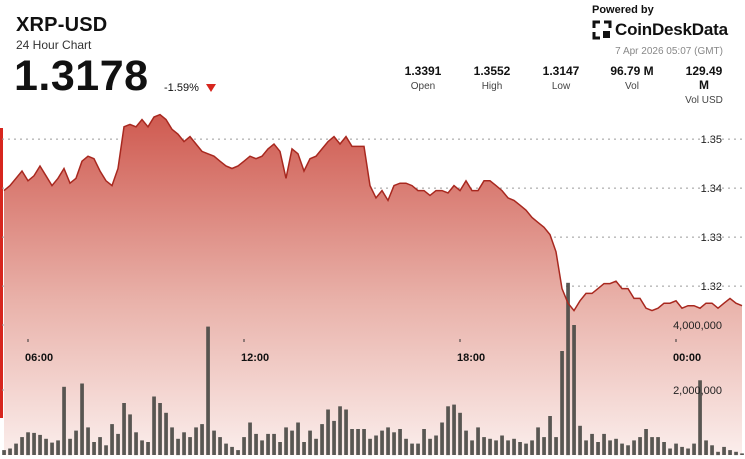 This screenshot has height=459, width=745. What do you see at coordinates (39, 358) in the screenshot?
I see `x-tick-label: 06:00` at bounding box center [39, 358].